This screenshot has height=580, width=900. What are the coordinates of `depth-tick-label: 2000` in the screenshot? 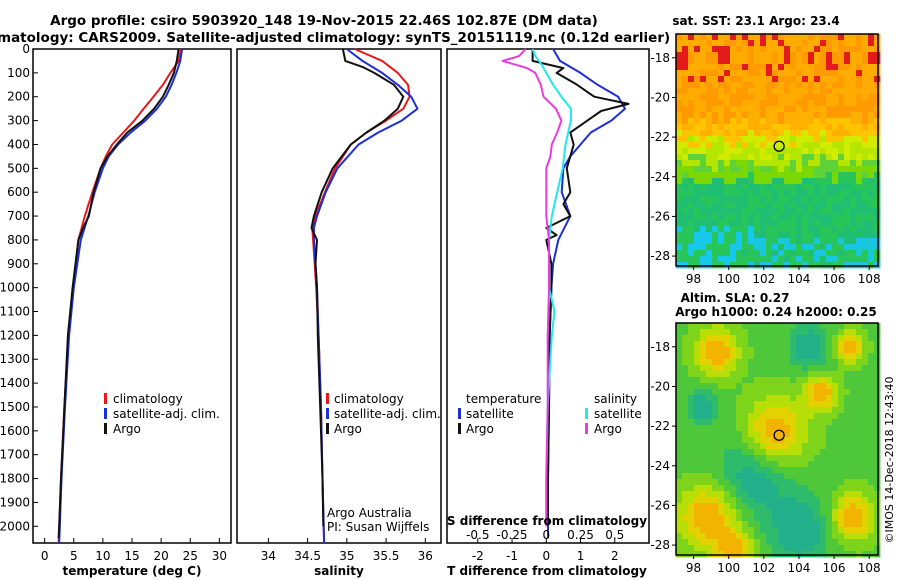 It's located at (15, 526).